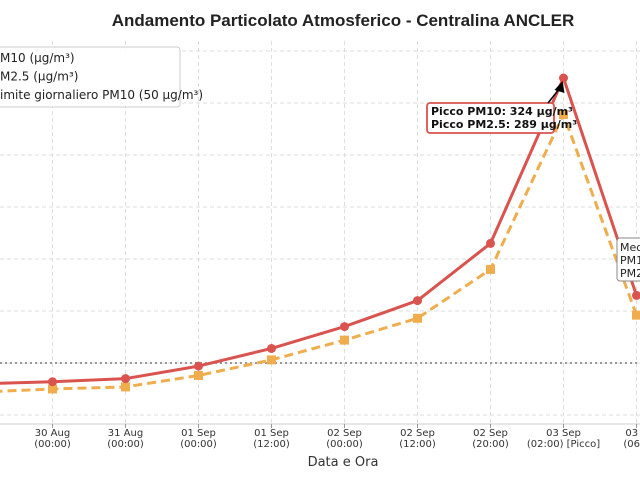  Describe the element at coordinates (559, 87) in the screenshot. I see `peak-arrow-head` at that location.